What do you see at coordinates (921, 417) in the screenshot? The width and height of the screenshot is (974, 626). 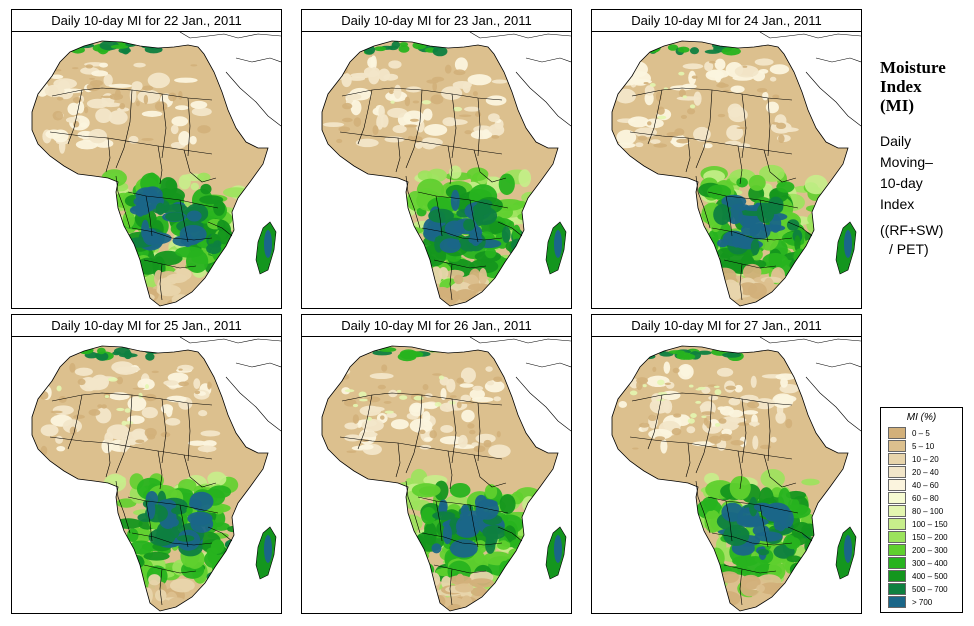 I see `legend-title: MI (%)` at bounding box center [921, 417].